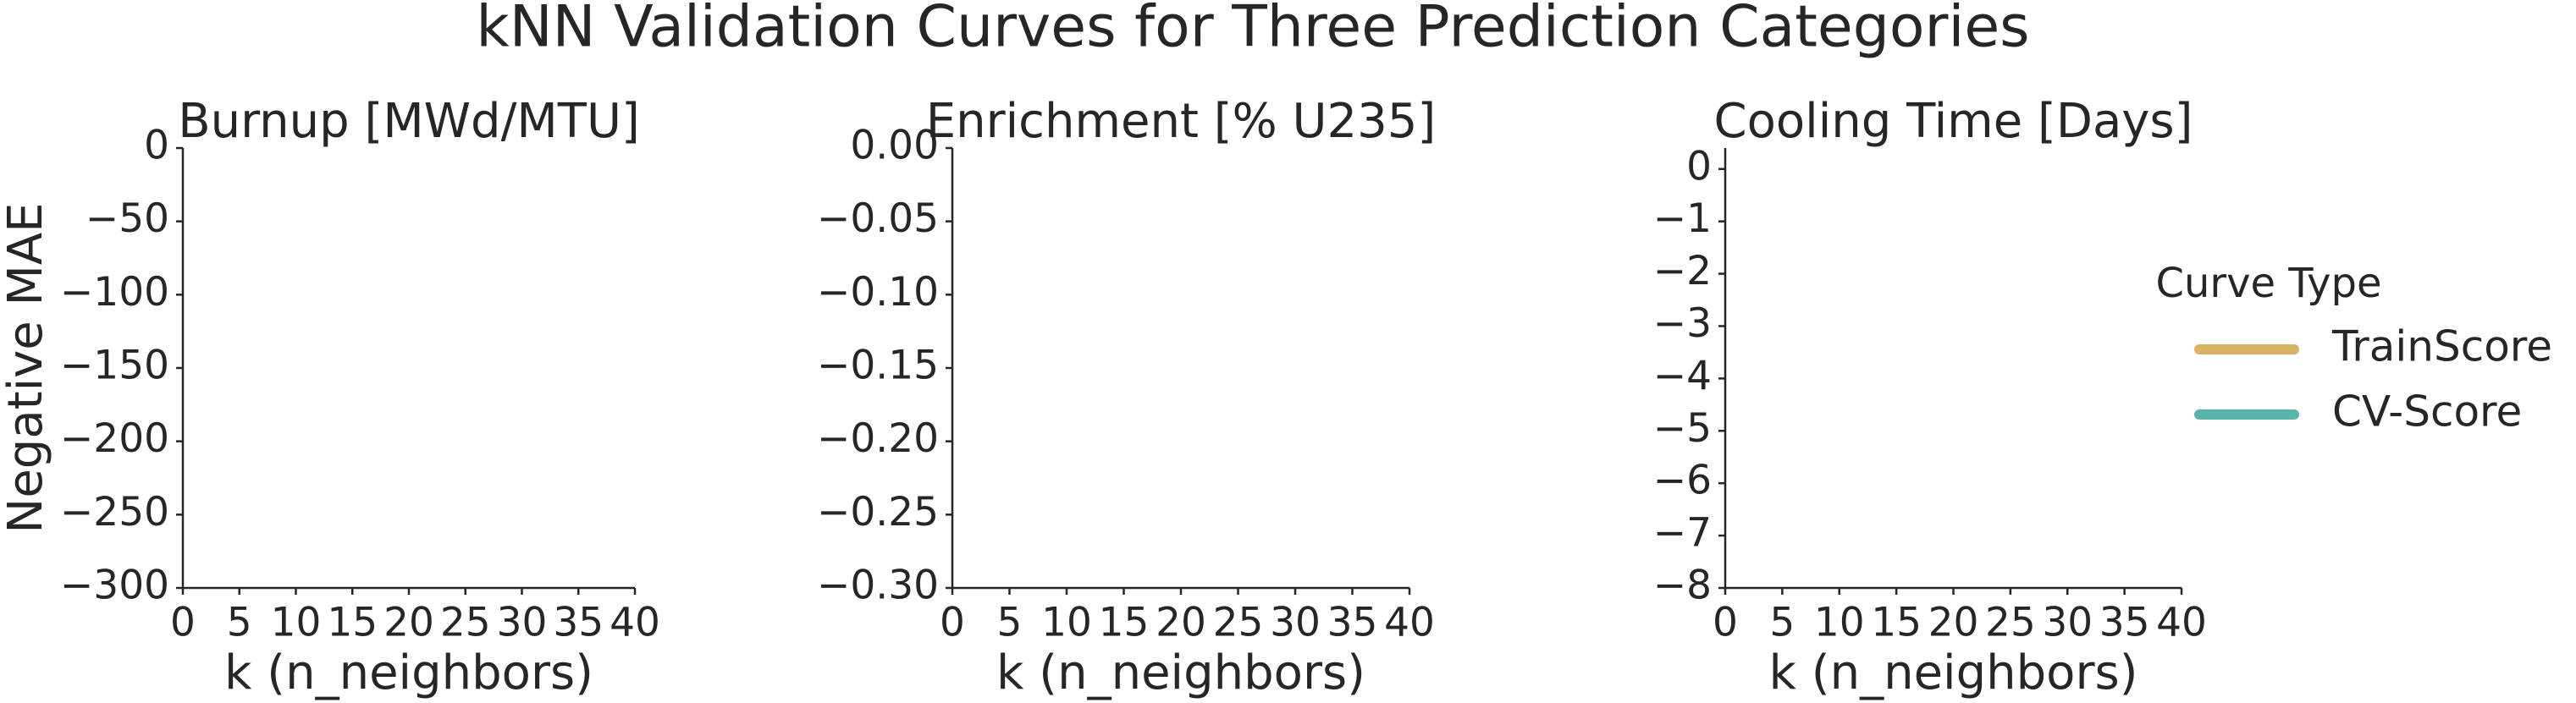  What do you see at coordinates (114, 366) in the screenshot?
I see `y-tick-label: −150` at bounding box center [114, 366].